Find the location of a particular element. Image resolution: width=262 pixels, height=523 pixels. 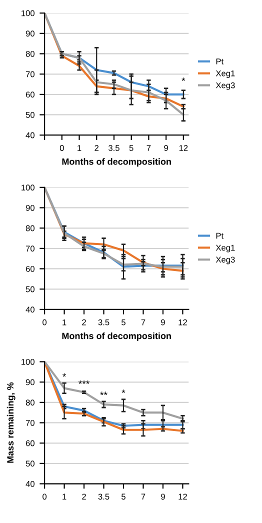

annotation: ** is located at coordinates (104, 394).